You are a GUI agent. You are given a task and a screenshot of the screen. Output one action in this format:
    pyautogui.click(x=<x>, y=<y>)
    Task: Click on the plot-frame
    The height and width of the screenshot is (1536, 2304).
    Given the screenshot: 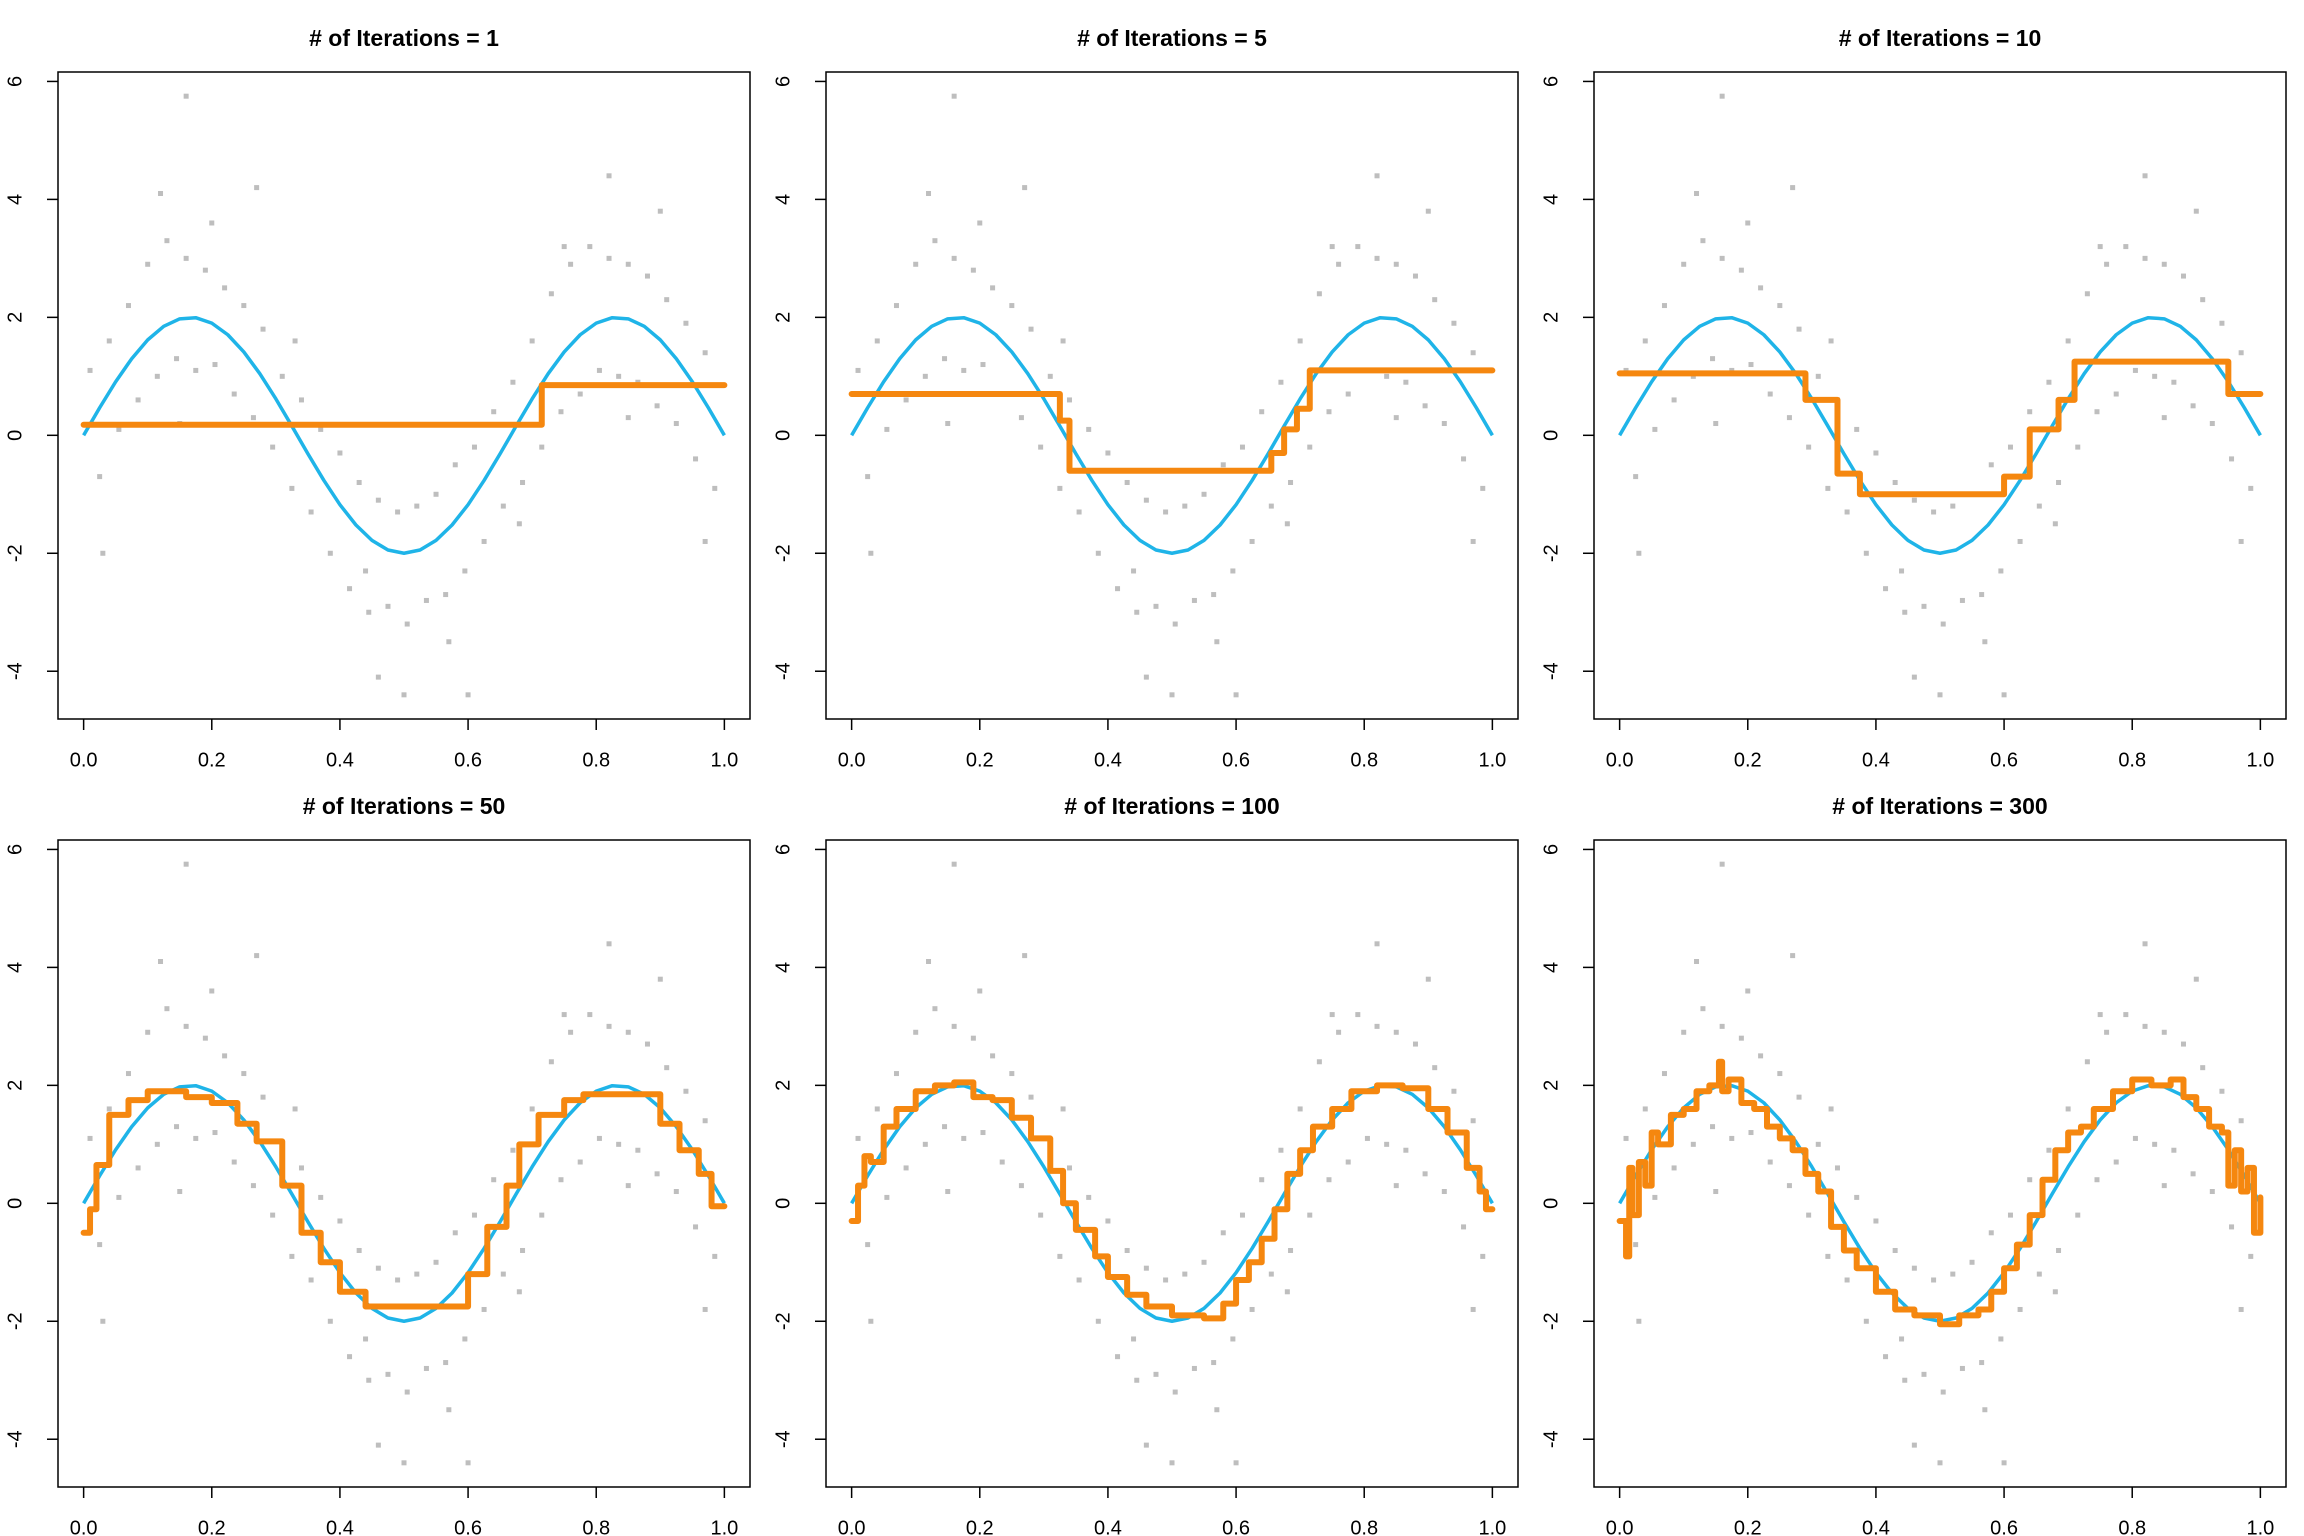 What is the action you would take?
    pyautogui.click(x=1172, y=395)
    